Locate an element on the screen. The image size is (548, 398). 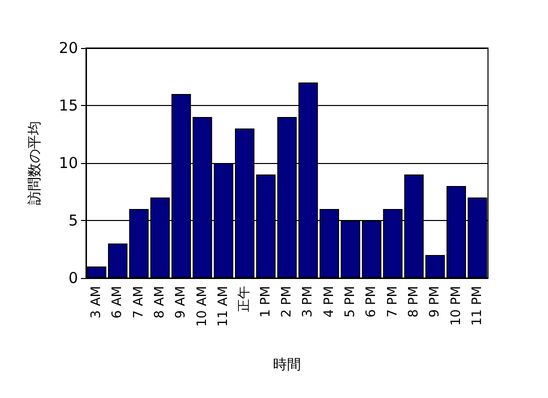
y-tick-label: 10 is located at coordinates (68, 163).